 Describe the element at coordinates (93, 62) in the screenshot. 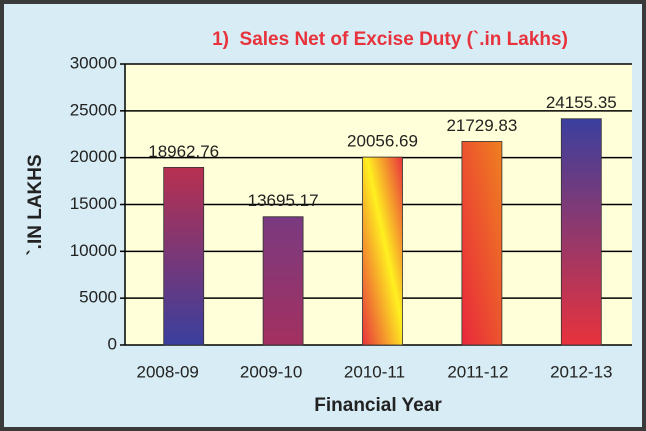

I see `y-tick-label: 30000` at that location.